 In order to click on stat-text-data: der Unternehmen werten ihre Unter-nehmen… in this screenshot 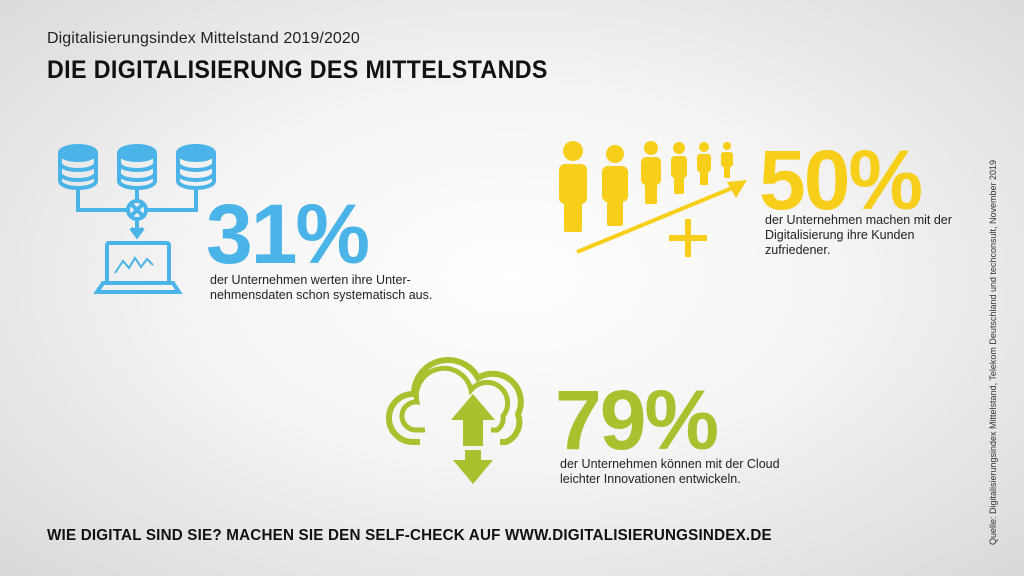, I will do `click(321, 287)`.